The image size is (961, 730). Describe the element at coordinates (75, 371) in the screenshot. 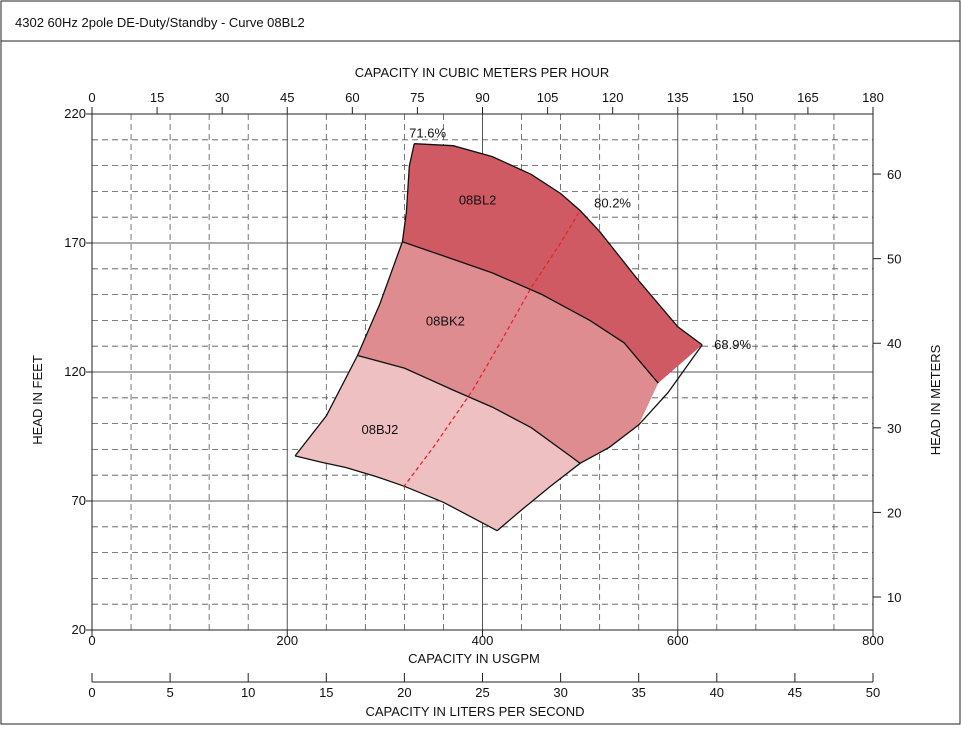

I see `y-left-tick-label: 120` at that location.